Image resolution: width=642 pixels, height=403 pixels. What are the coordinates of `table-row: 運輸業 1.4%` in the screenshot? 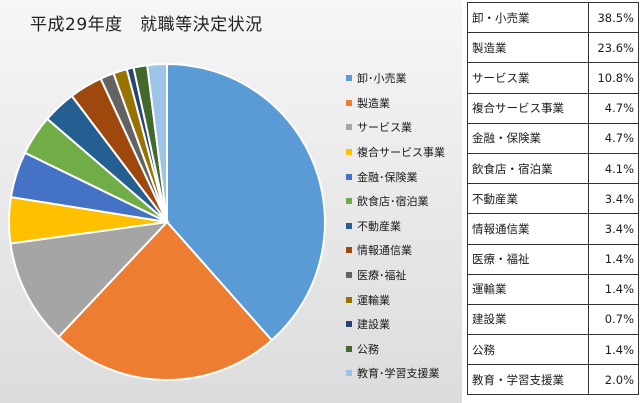 It's located at (553, 289).